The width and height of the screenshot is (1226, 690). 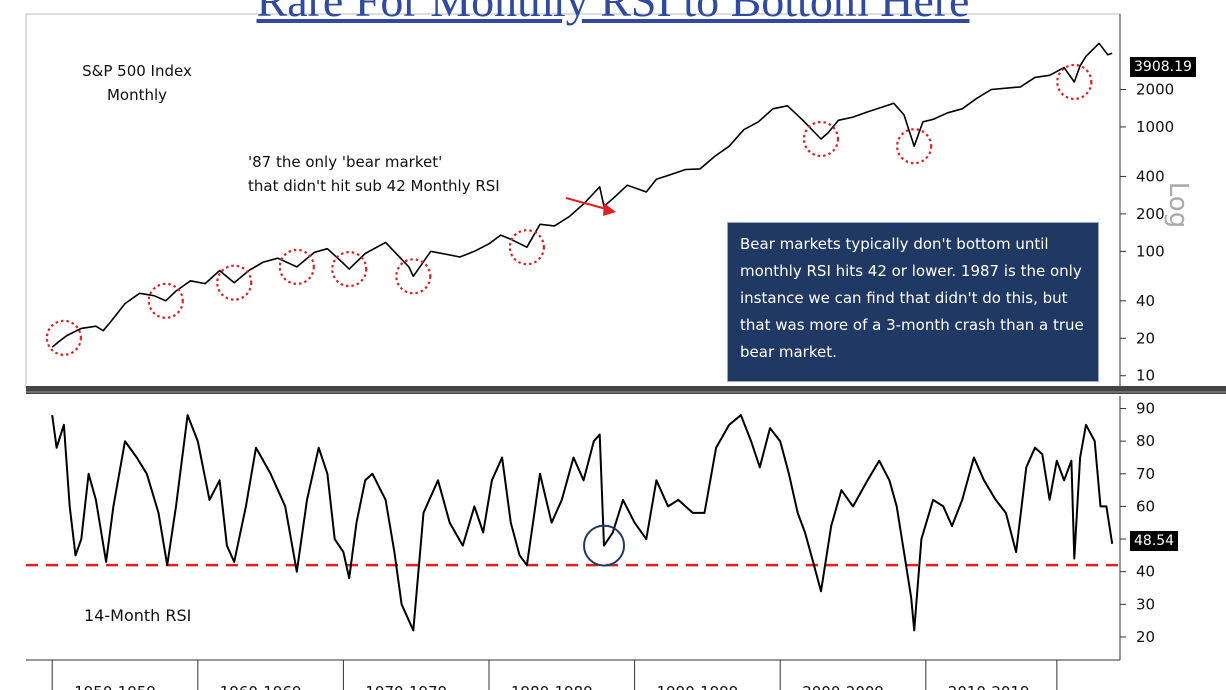 I want to click on index-label: S&P 500 Index Monthly, so click(x=137, y=83).